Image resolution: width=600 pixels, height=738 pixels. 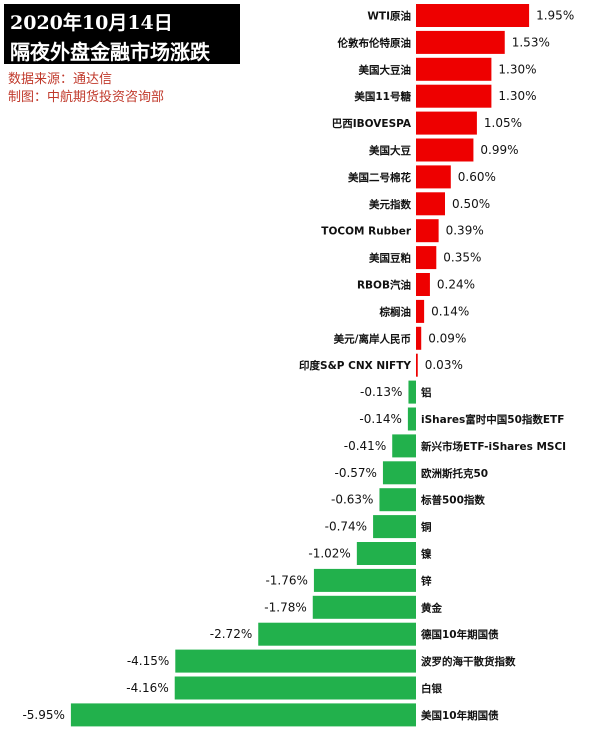 I want to click on value-label-0: 1.95%, so click(x=555, y=16).